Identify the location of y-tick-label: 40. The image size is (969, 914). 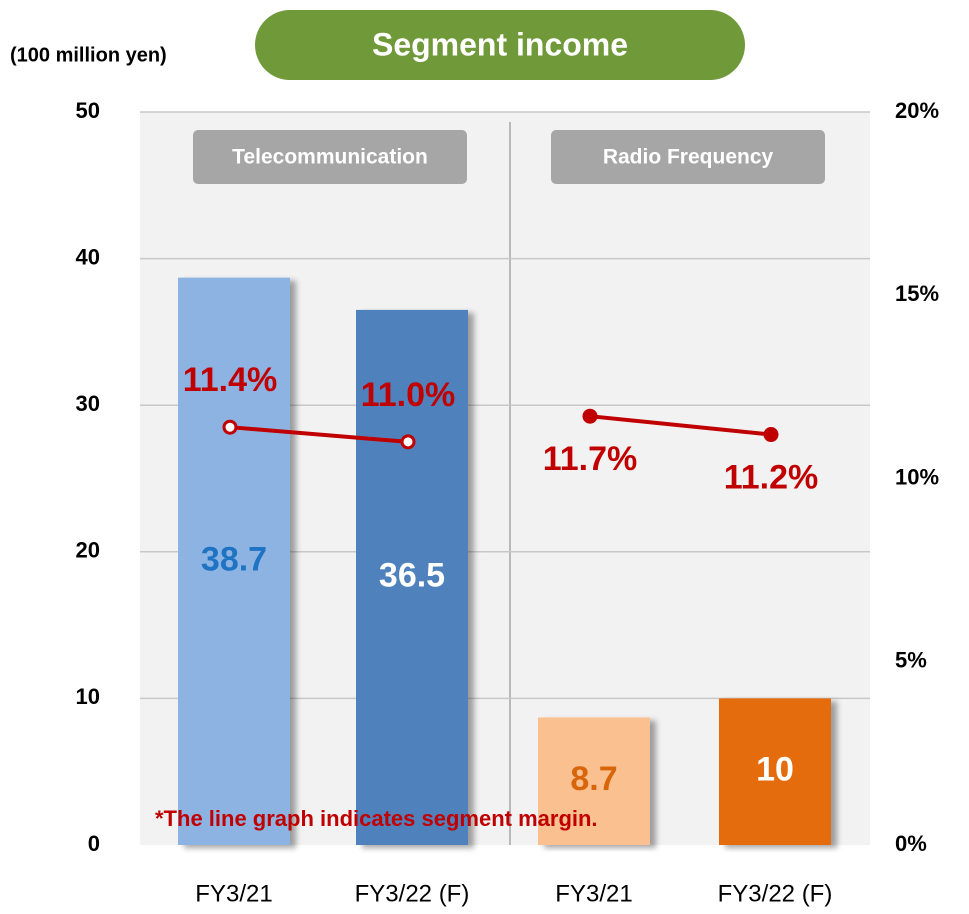
(88, 256).